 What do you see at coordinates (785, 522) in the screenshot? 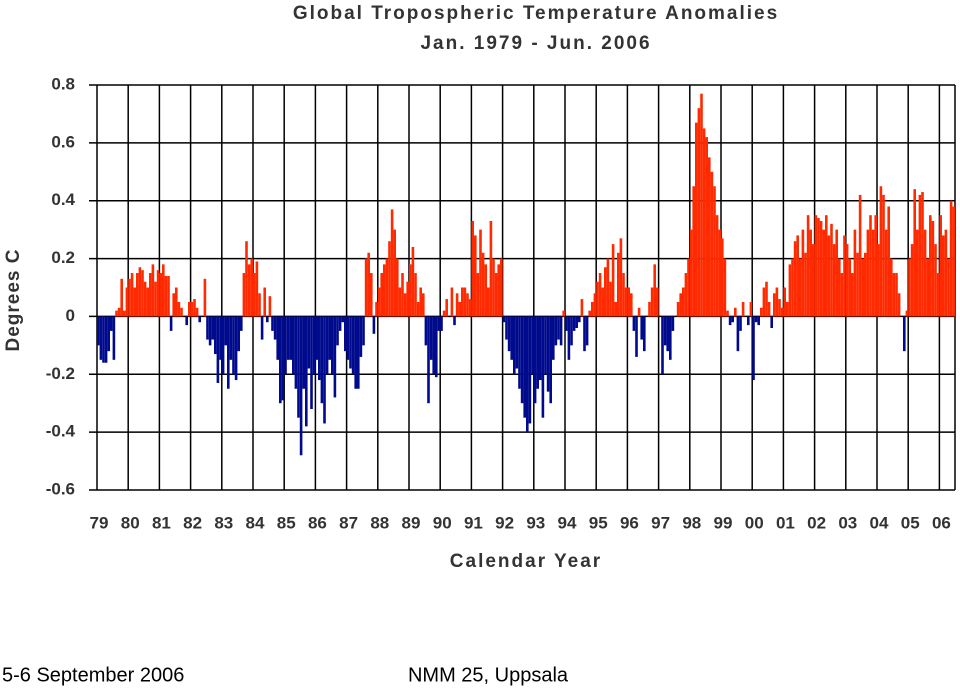
I see `x-tick-label: 01` at bounding box center [785, 522].